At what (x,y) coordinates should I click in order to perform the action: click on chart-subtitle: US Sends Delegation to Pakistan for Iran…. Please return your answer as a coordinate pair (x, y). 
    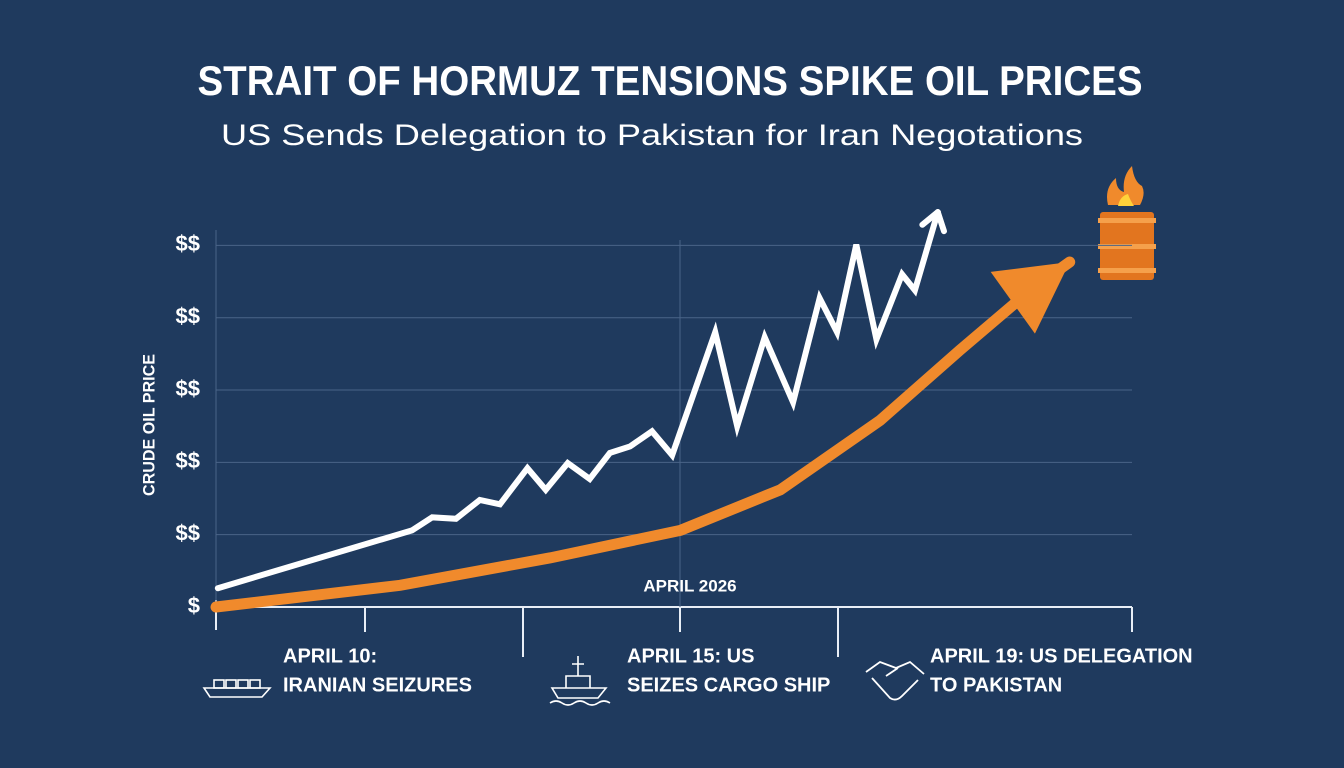
    Looking at the image, I should click on (652, 135).